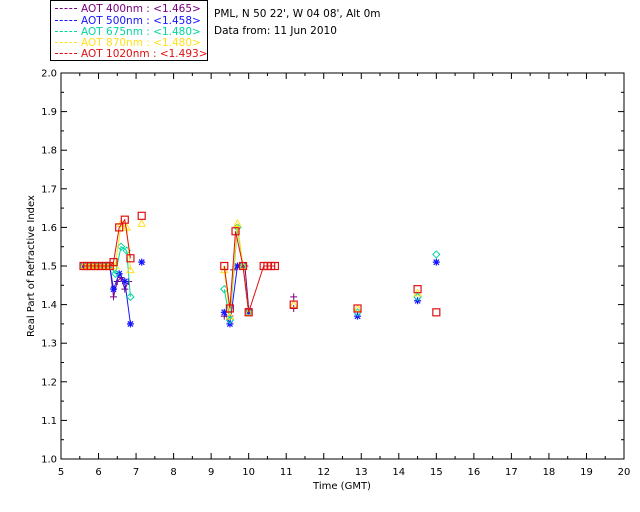 This screenshot has width=640, height=512. I want to click on x-tick-label: 18, so click(549, 472).